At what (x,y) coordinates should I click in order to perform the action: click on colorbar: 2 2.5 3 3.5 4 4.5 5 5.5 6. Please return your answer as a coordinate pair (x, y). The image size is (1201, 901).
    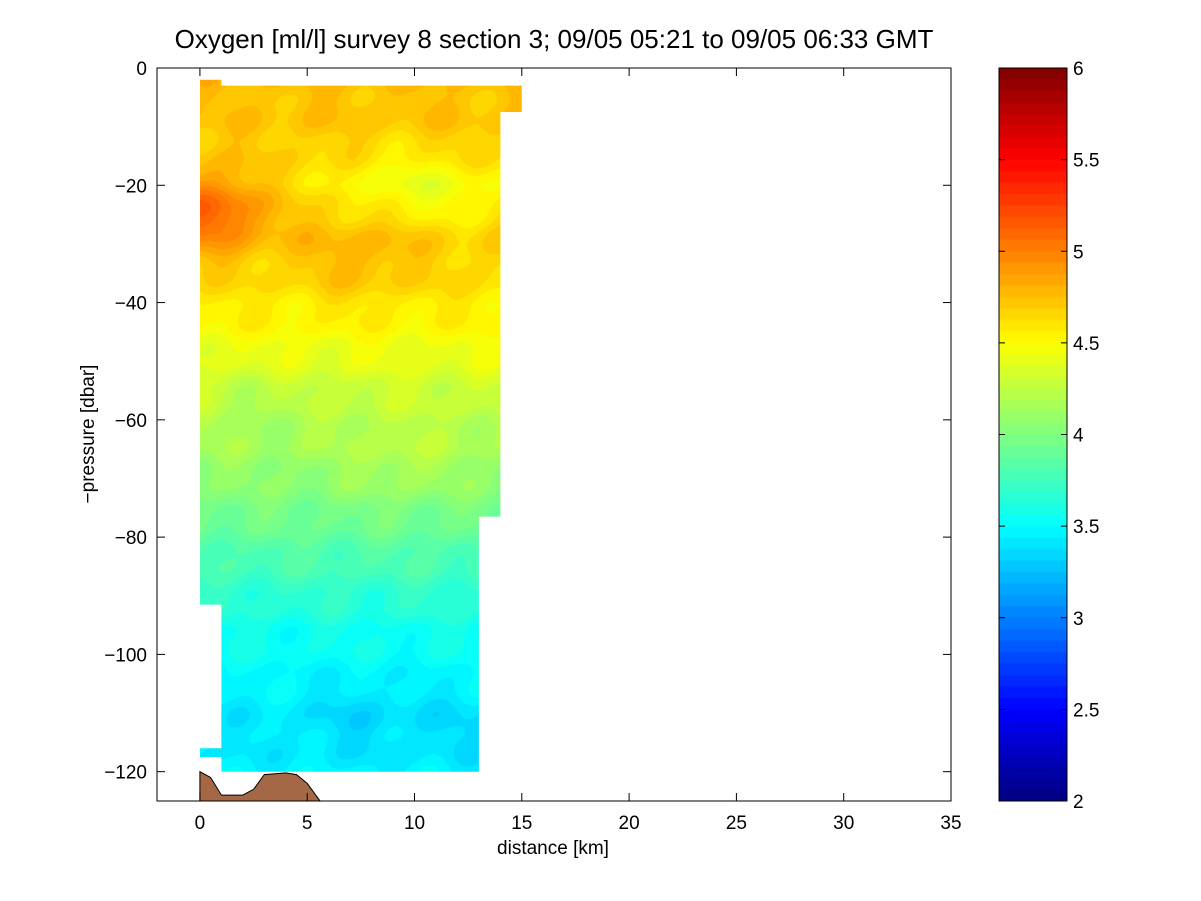
    Looking at the image, I should click on (1048, 436).